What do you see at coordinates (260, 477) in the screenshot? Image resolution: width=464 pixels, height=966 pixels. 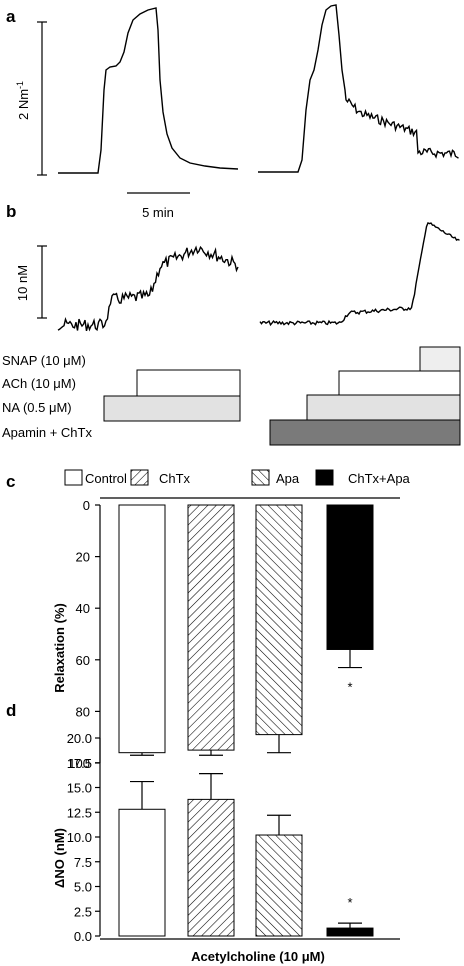 I see `legend-swatch-apa` at bounding box center [260, 477].